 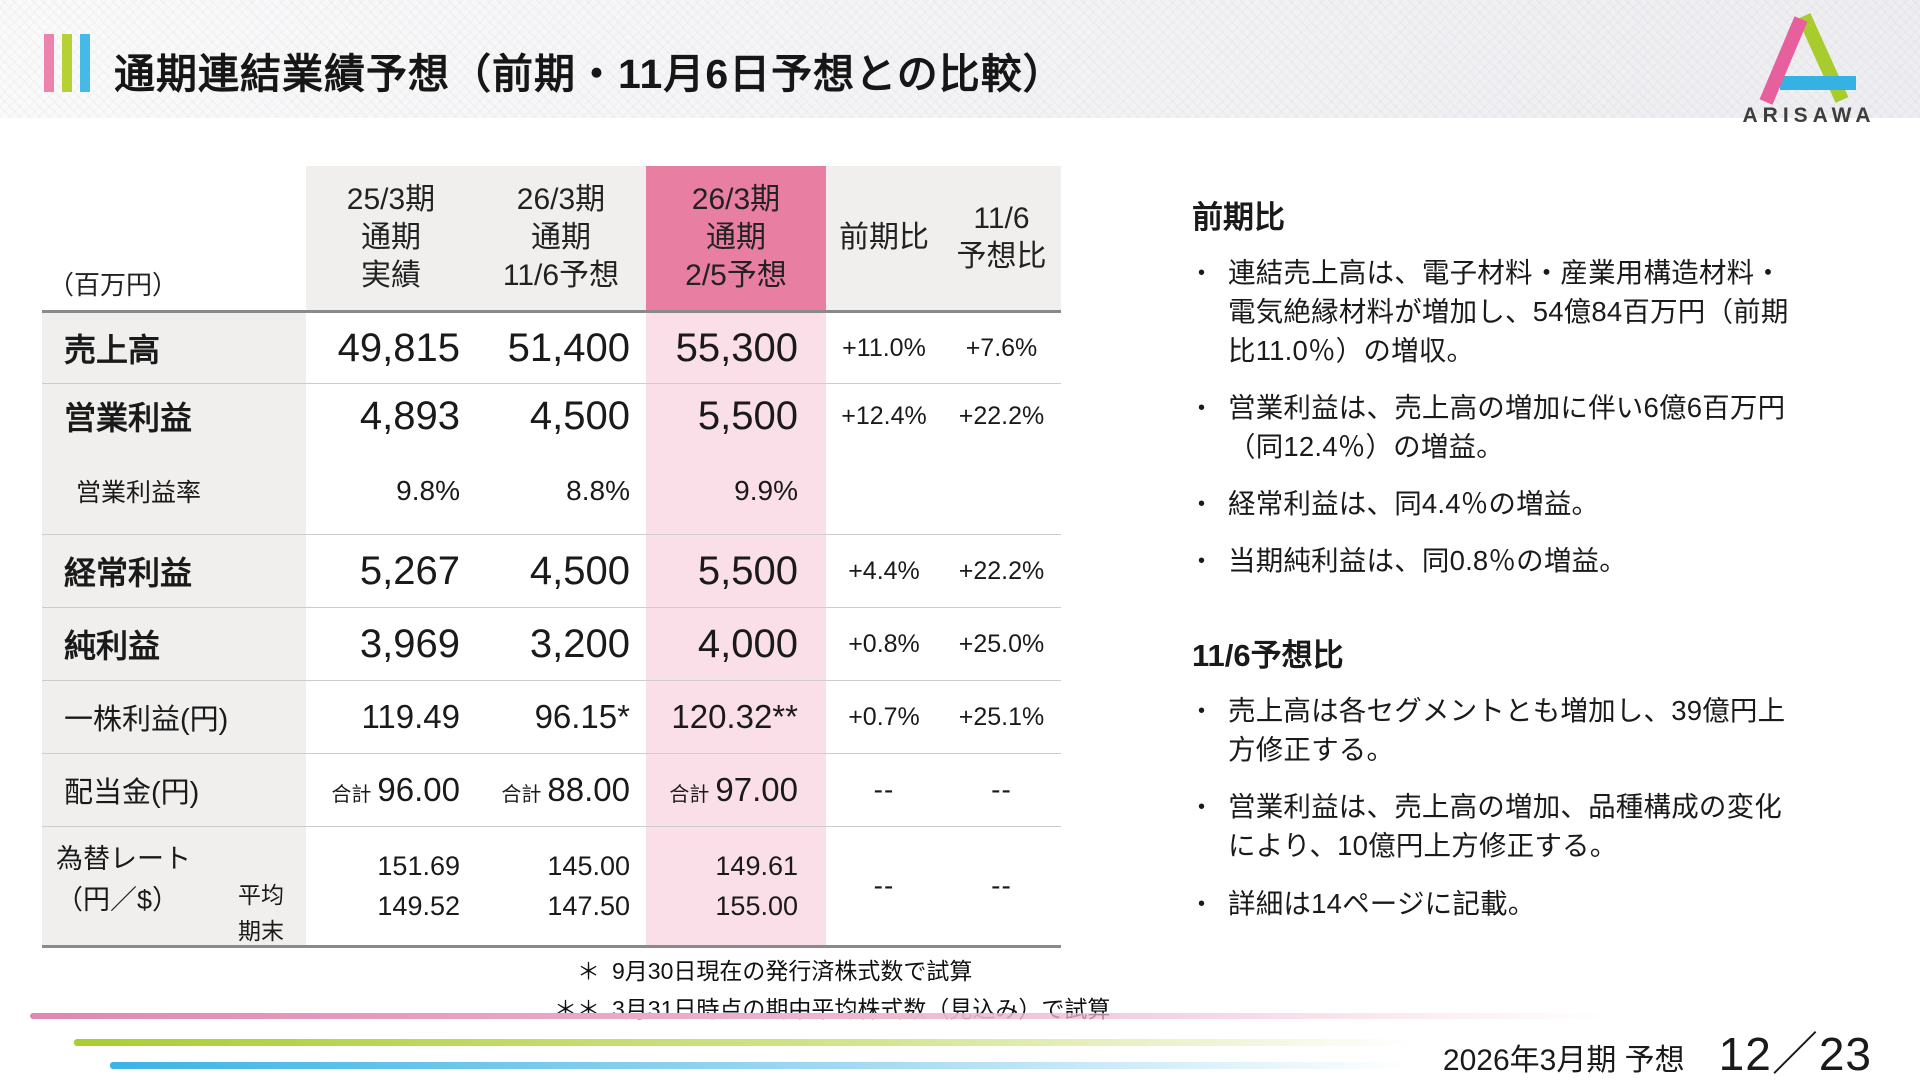 I want to click on cell-vs-forecast: +25.1%, so click(x=1001, y=716).